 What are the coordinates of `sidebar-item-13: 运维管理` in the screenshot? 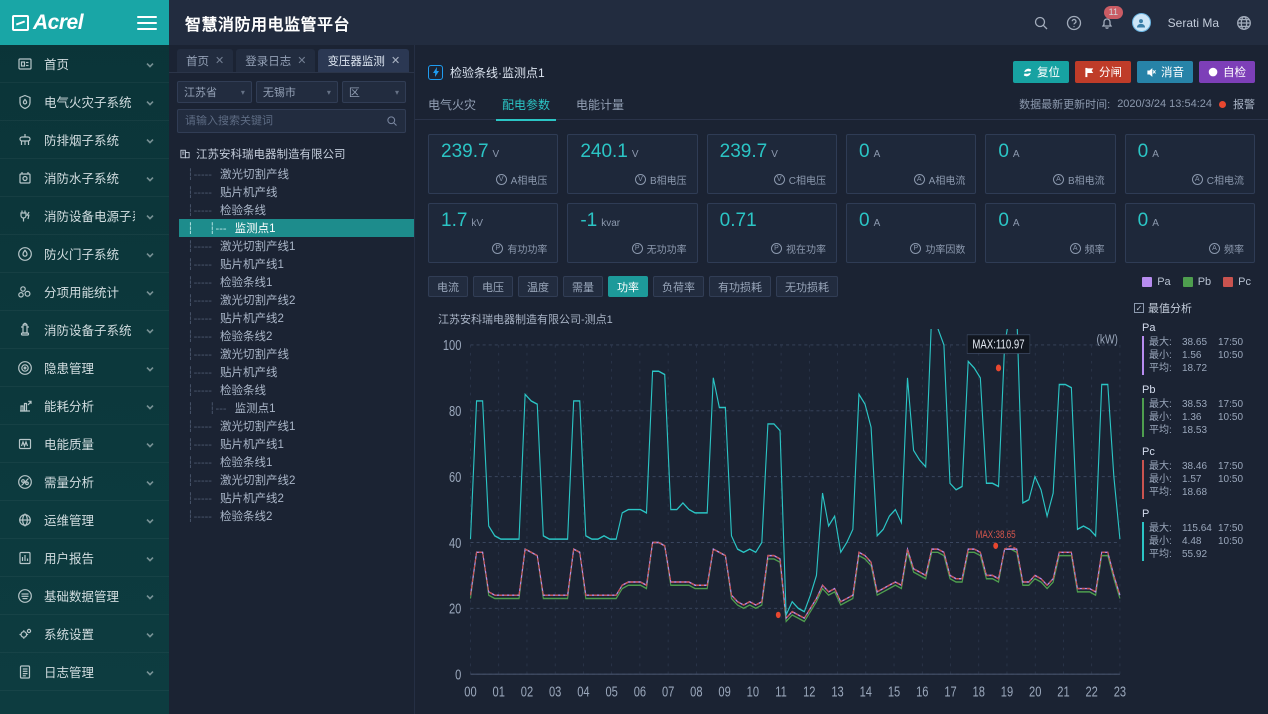 It's located at (84, 520).